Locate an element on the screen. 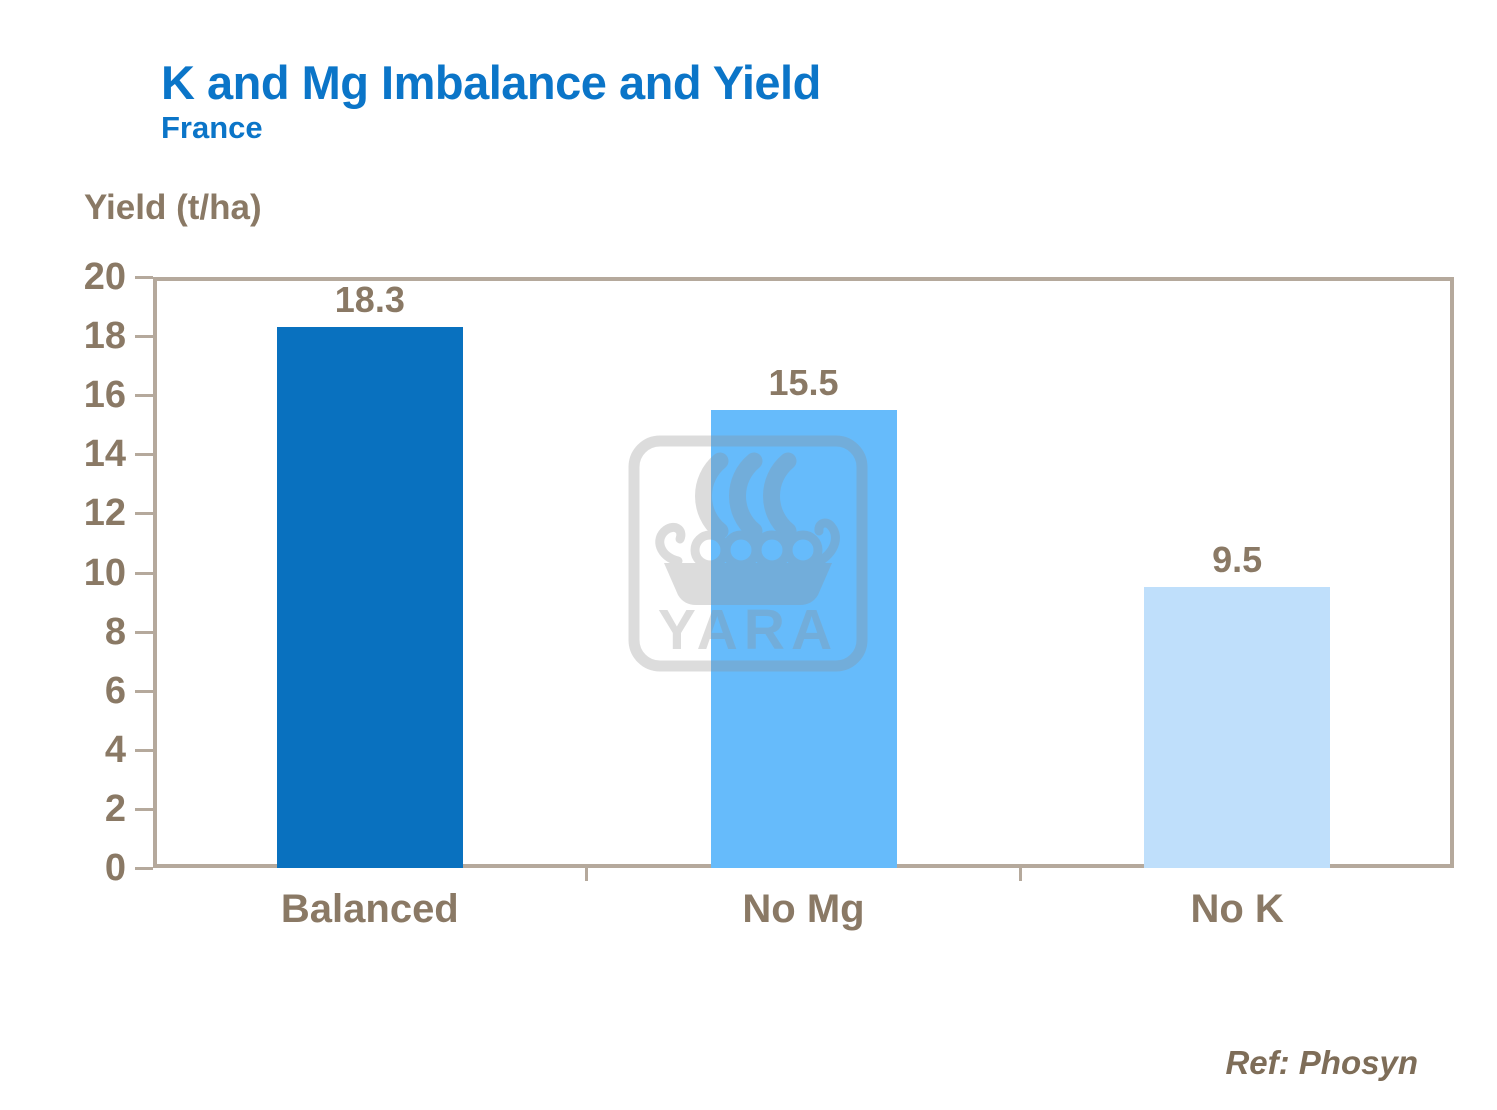  slide-title: K and Mg Imbalance and Yield is located at coordinates (491, 82).